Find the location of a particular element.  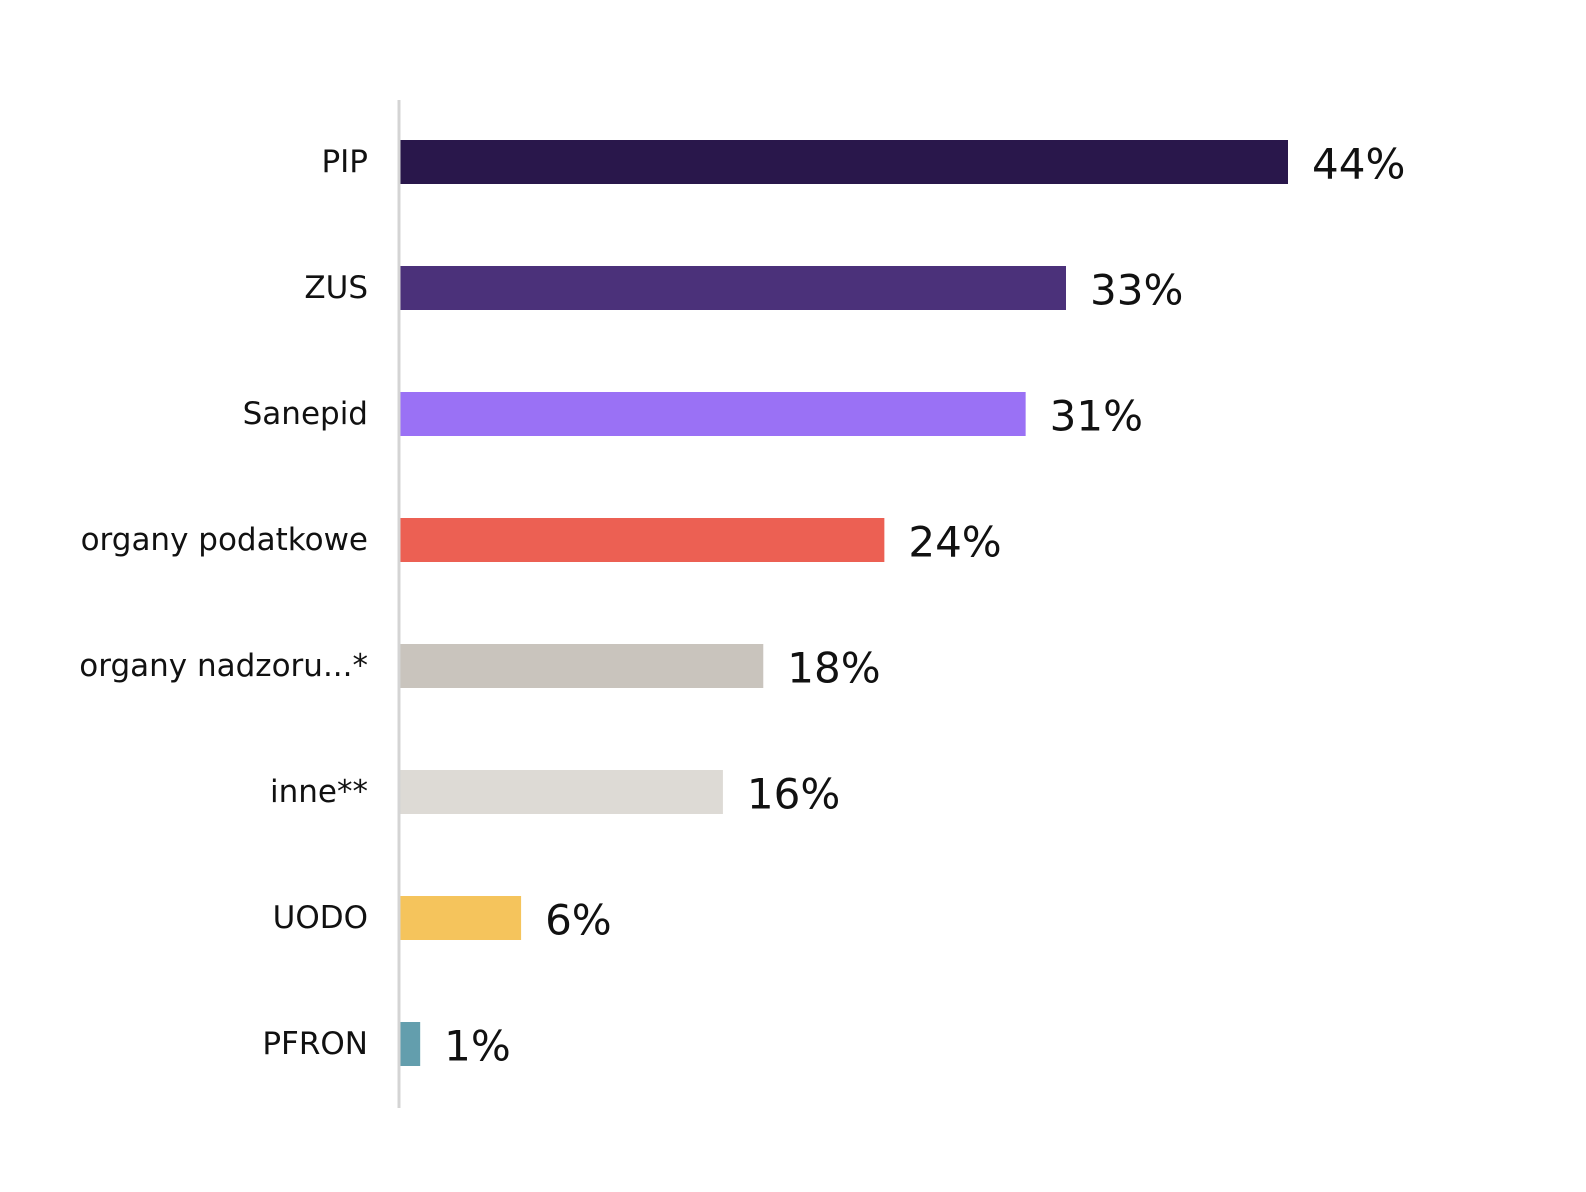

category-label-pip: PIP is located at coordinates (344, 162).